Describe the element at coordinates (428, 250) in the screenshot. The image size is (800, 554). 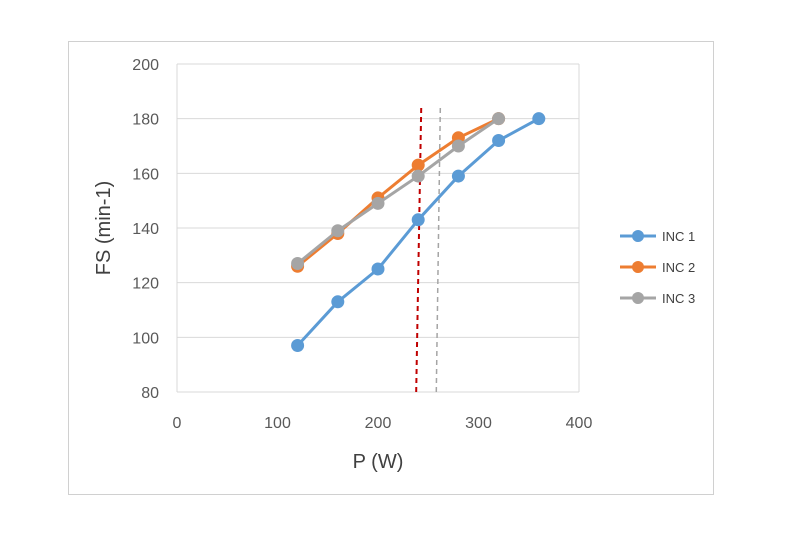
I see `reference-lines` at that location.